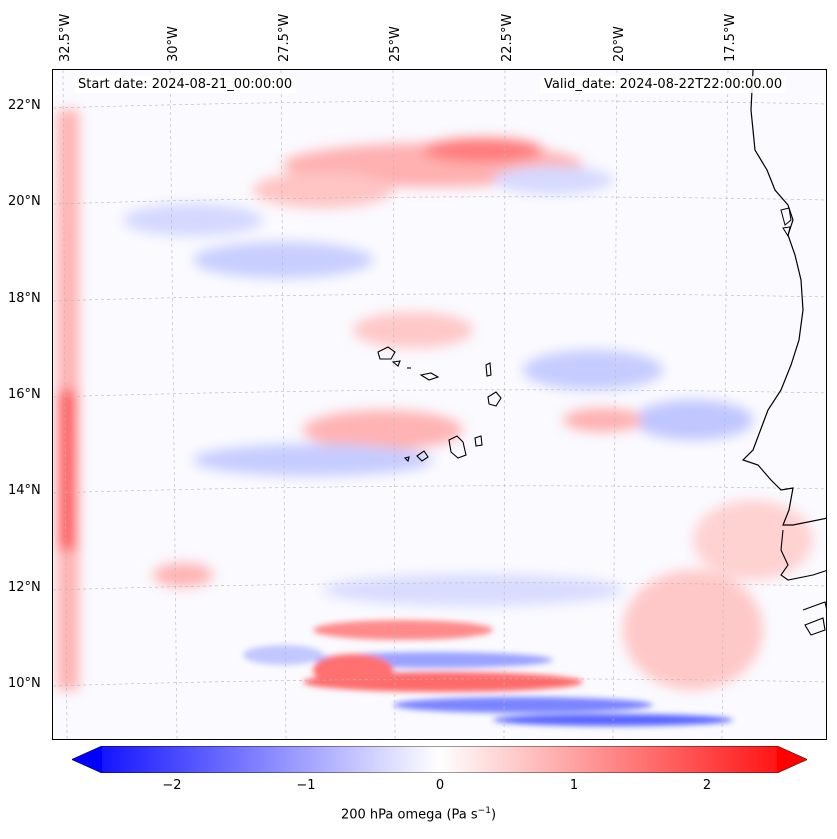 This screenshot has width=837, height=839. I want to click on island-santo-antao, so click(386, 353).